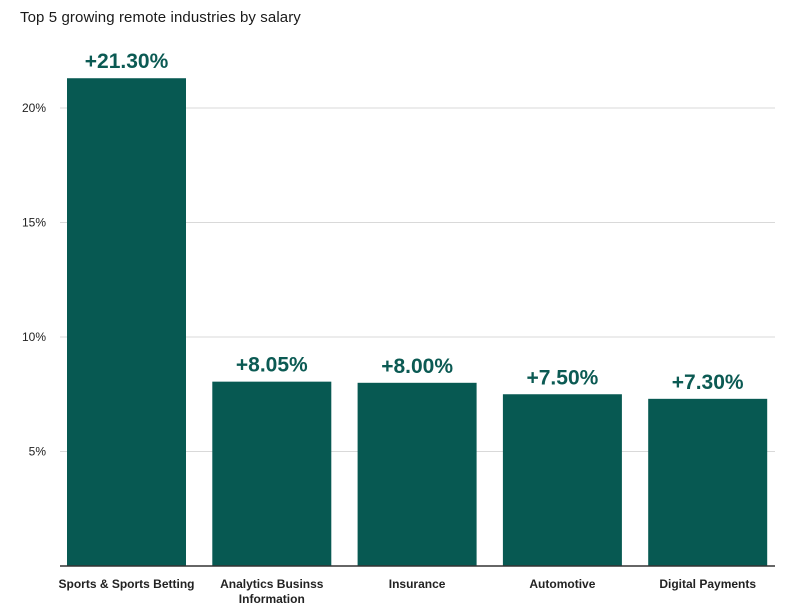 The image size is (800, 610). I want to click on y-tick-label: 5%, so click(38, 452).